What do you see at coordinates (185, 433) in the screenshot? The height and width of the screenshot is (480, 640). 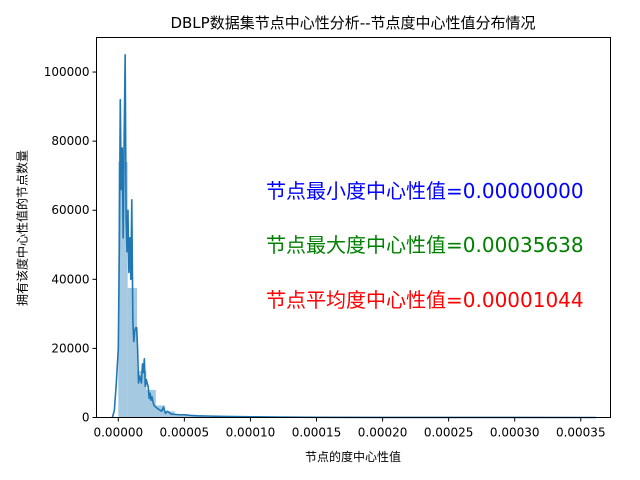 I see `x-tick-label: 0.00005` at bounding box center [185, 433].